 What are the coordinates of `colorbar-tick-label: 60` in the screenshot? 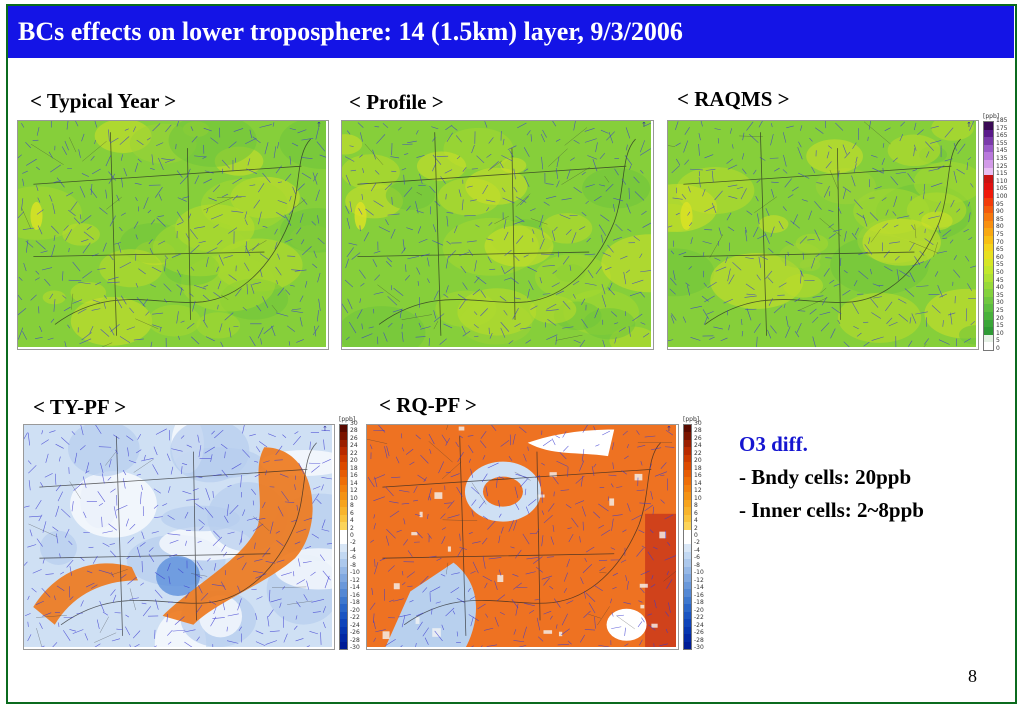 It's located at (1000, 257).